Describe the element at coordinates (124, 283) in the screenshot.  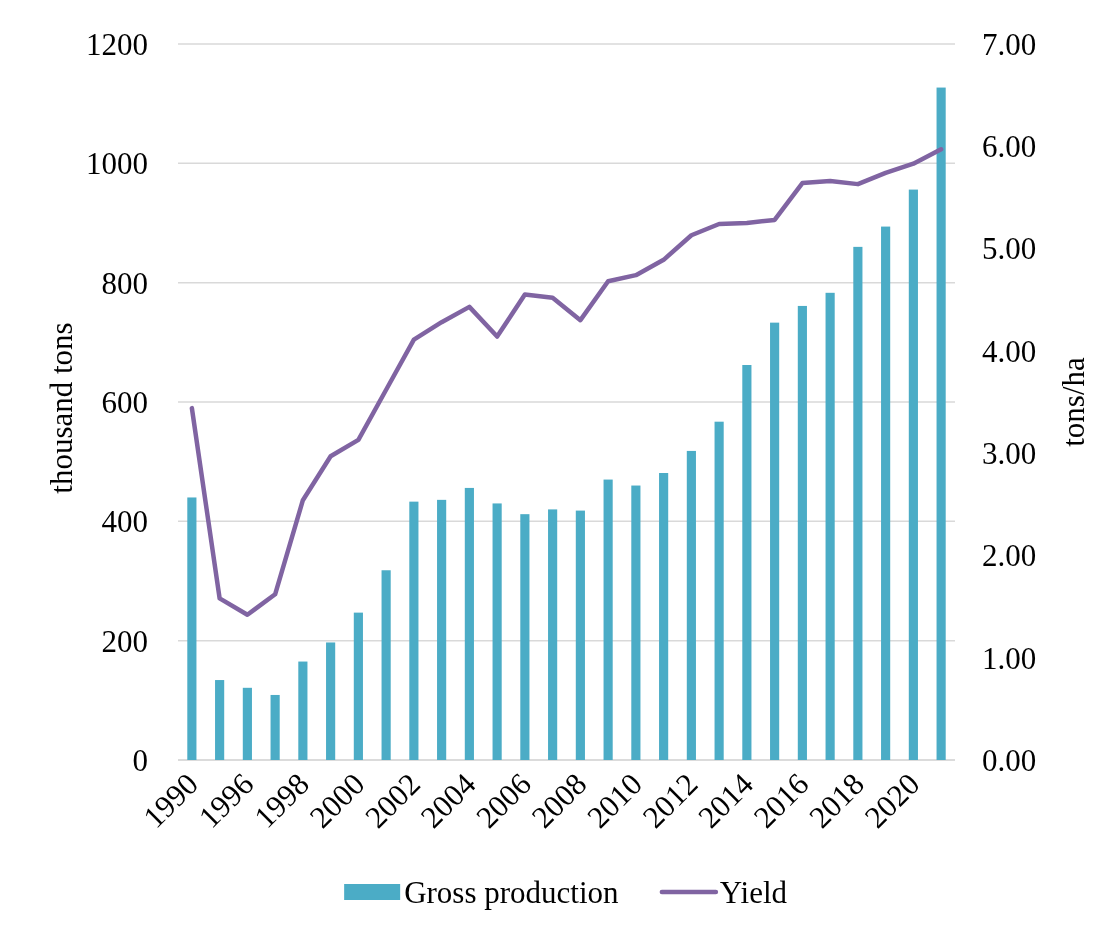
I see `y-tick-label: 800` at that location.